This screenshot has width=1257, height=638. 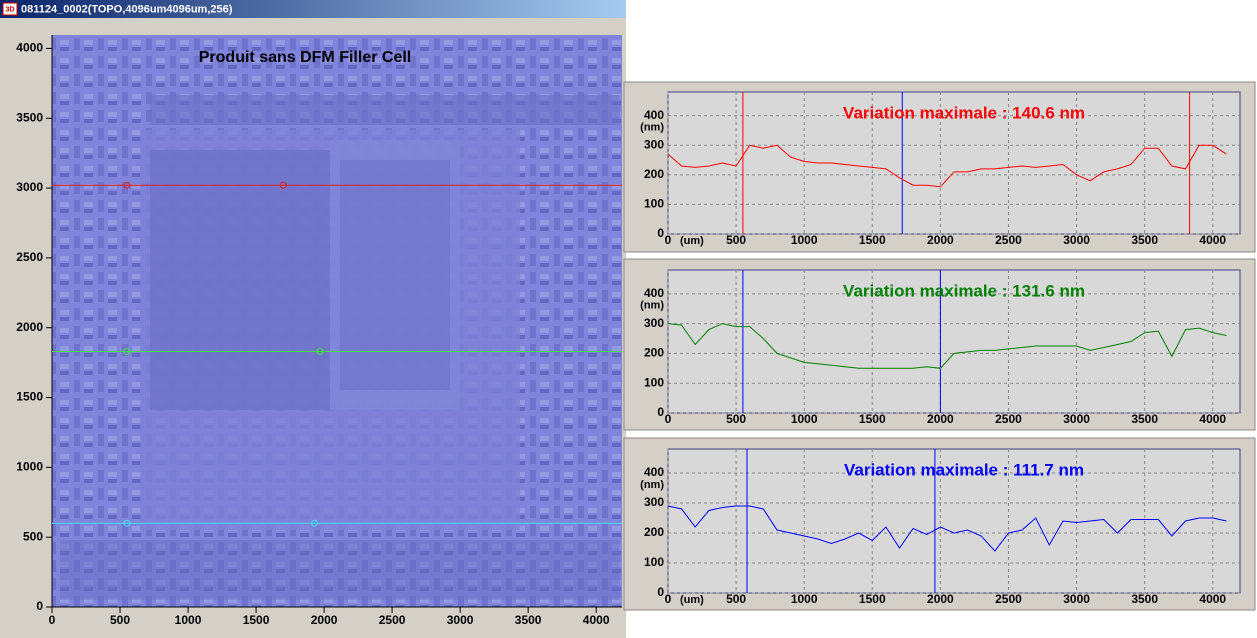 What do you see at coordinates (964, 112) in the screenshot?
I see `annotation: Variation maximale : 140.6 nm` at bounding box center [964, 112].